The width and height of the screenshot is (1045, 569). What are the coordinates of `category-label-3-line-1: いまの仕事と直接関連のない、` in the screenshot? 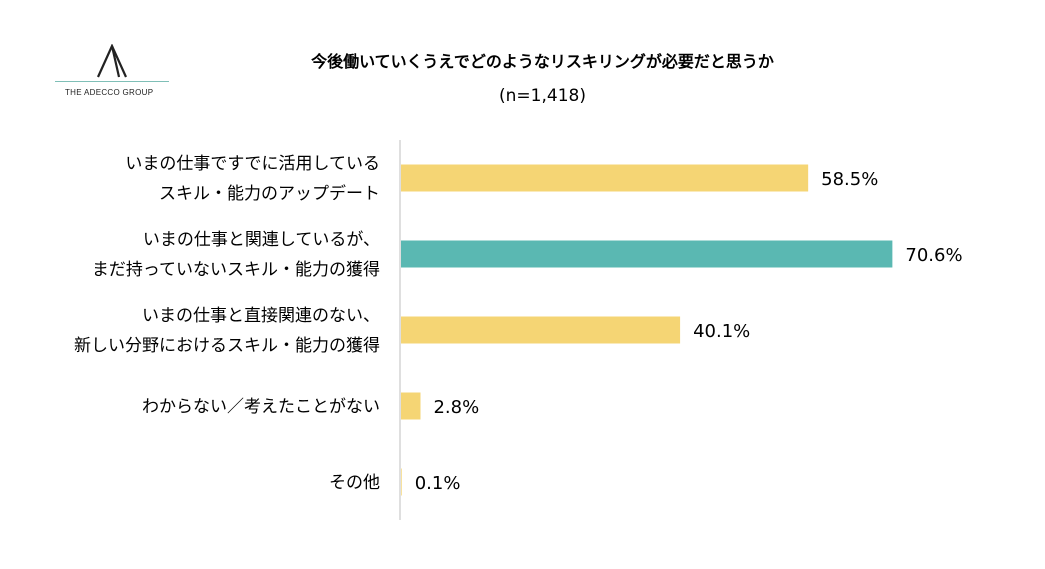 It's located at (261, 316).